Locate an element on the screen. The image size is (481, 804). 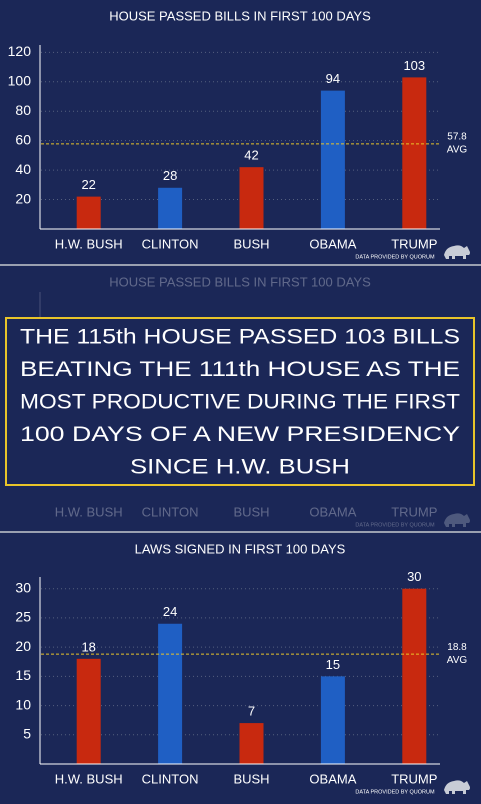
y-tick-label: 15 is located at coordinates (23, 675).